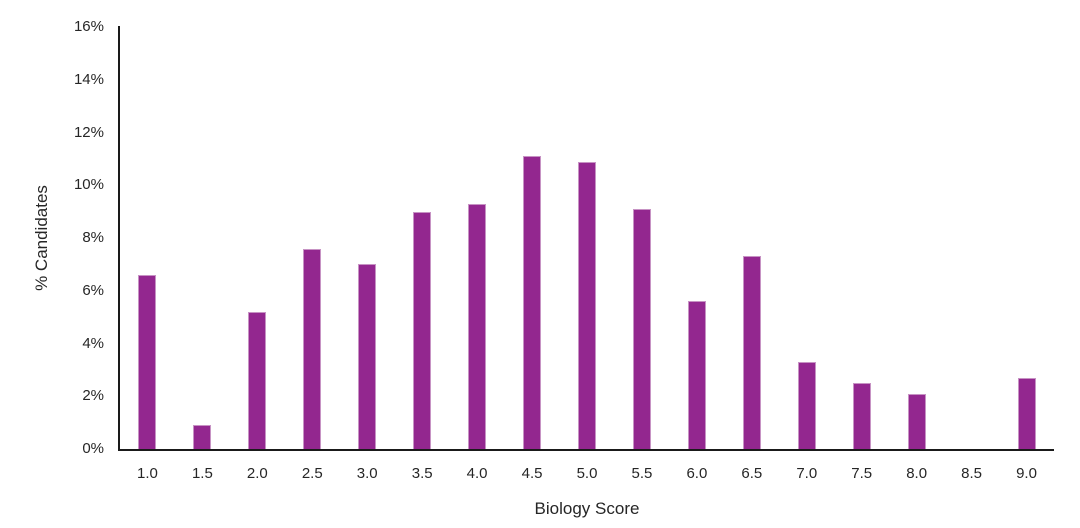 Image resolution: width=1080 pixels, height=528 pixels. What do you see at coordinates (587, 508) in the screenshot?
I see `x-axis-title: Biology Score` at bounding box center [587, 508].